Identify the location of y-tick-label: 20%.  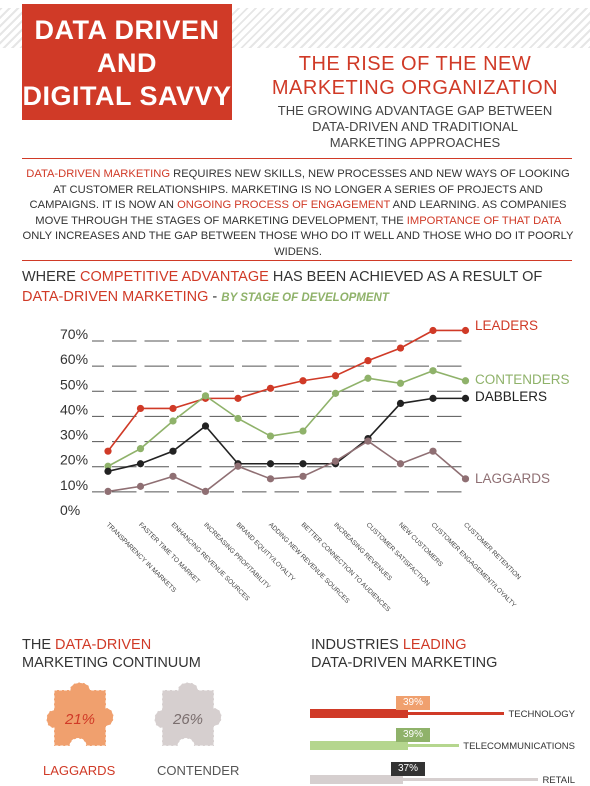
(74, 460).